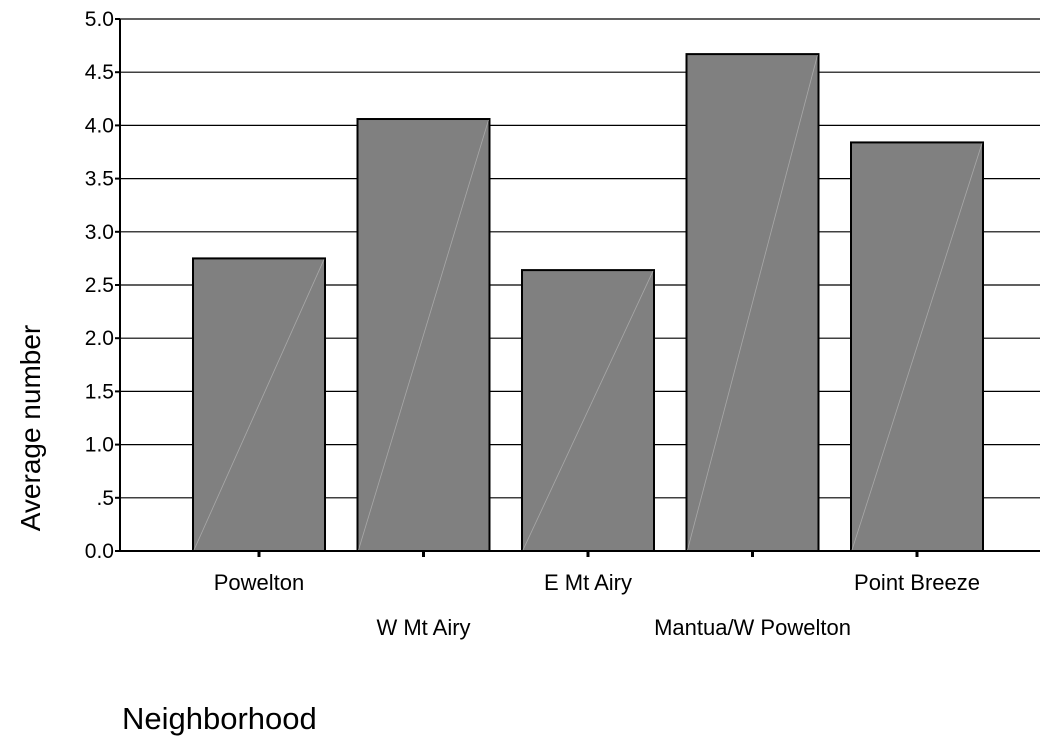 The height and width of the screenshot is (742, 1045). I want to click on x-tick-label: Powelton, so click(259, 582).